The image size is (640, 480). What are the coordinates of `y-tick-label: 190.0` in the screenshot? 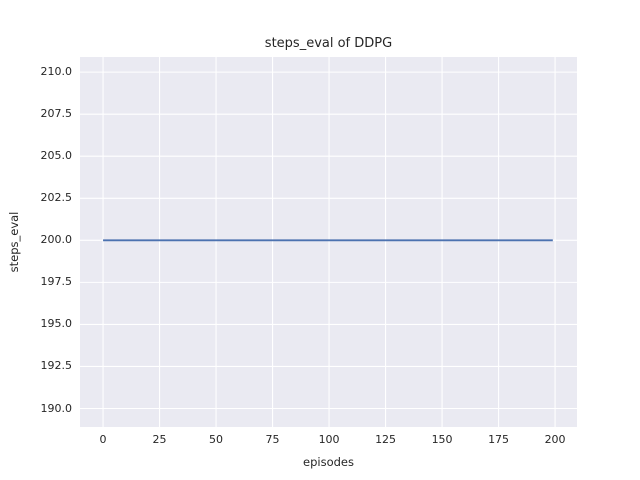 It's located at (56, 408).